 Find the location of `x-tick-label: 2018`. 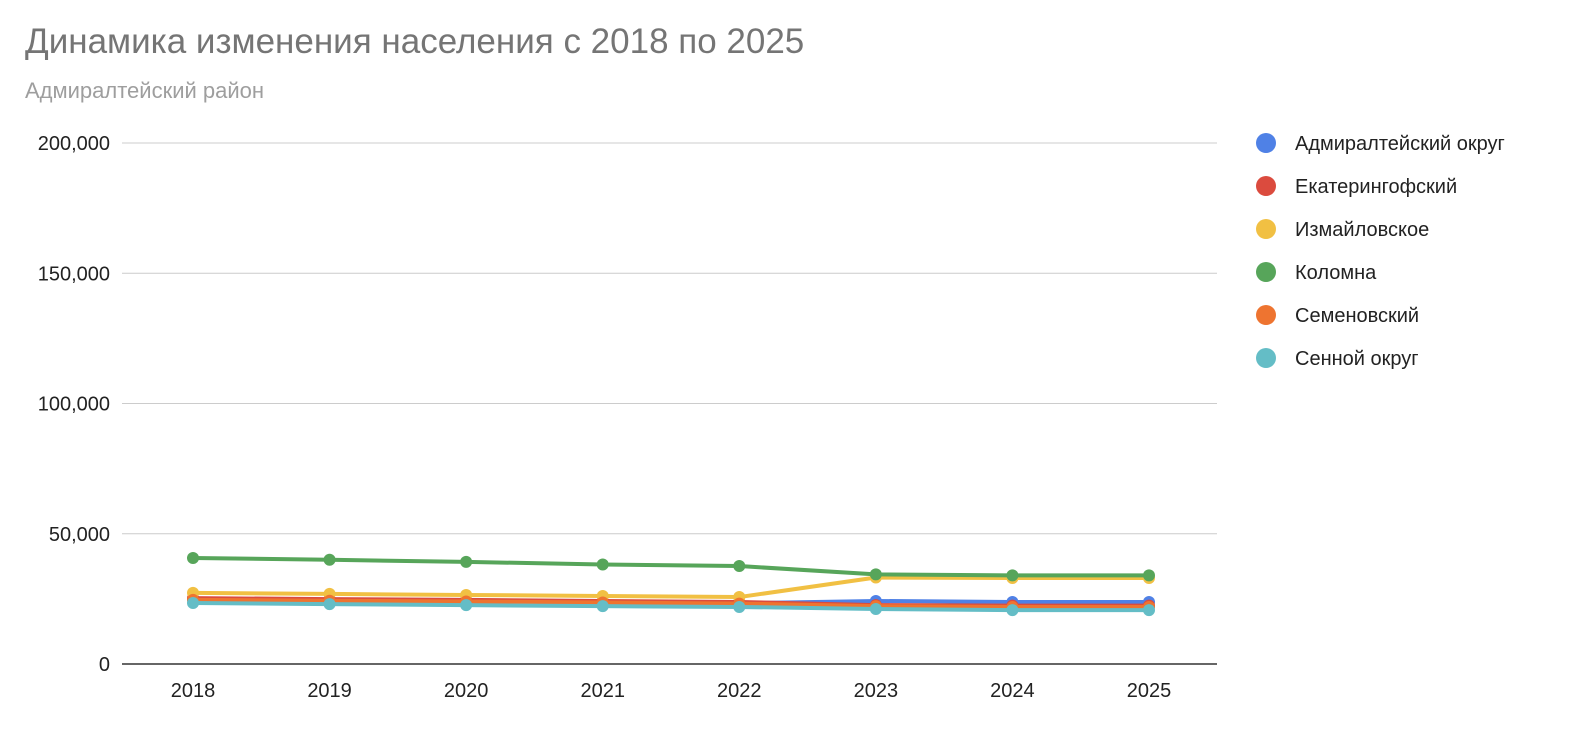

x-tick-label: 2018 is located at coordinates (193, 691).